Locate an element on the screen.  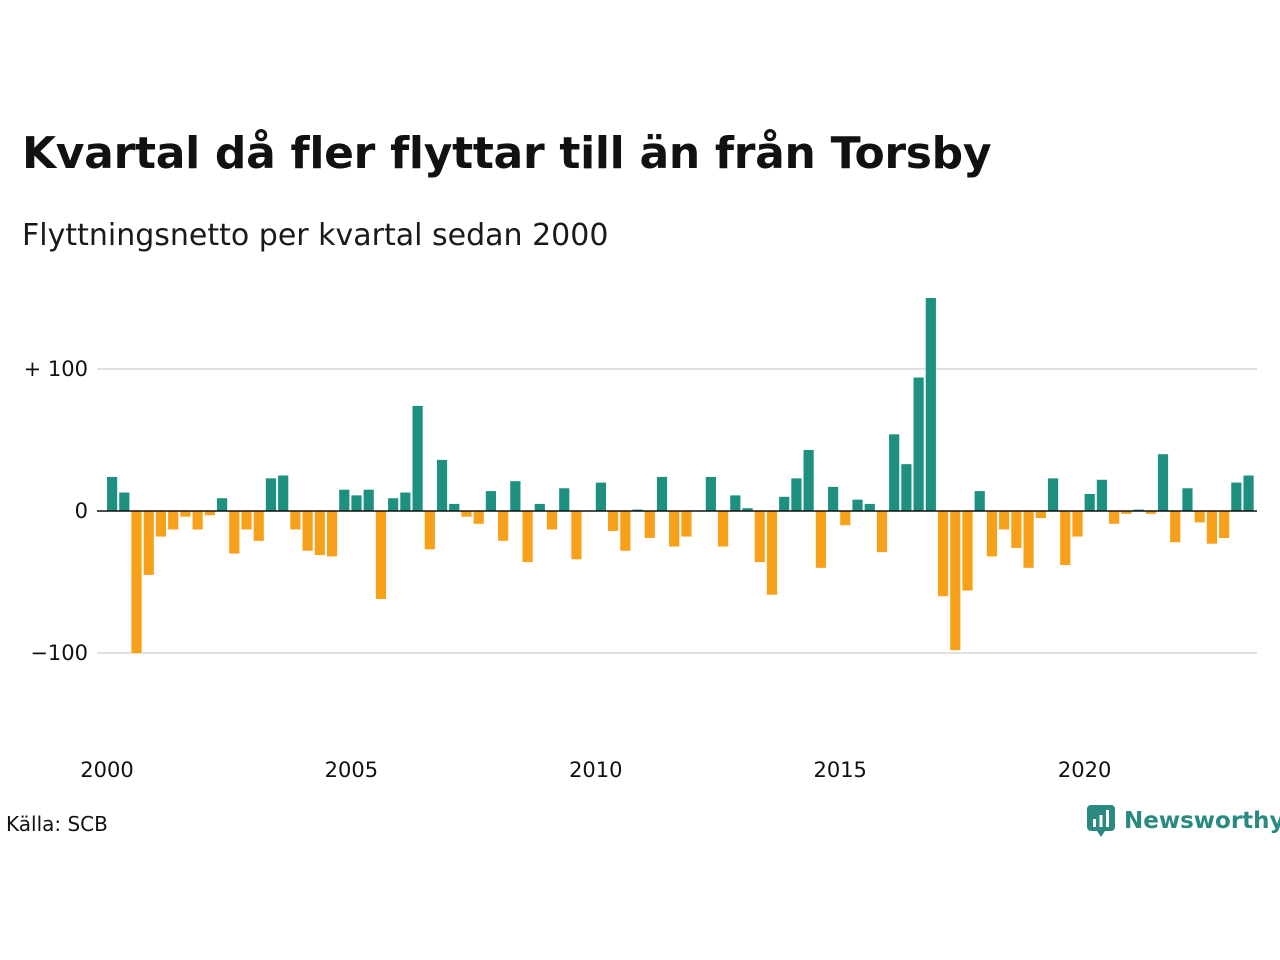
x-tick-label: 2000 is located at coordinates (106, 770).